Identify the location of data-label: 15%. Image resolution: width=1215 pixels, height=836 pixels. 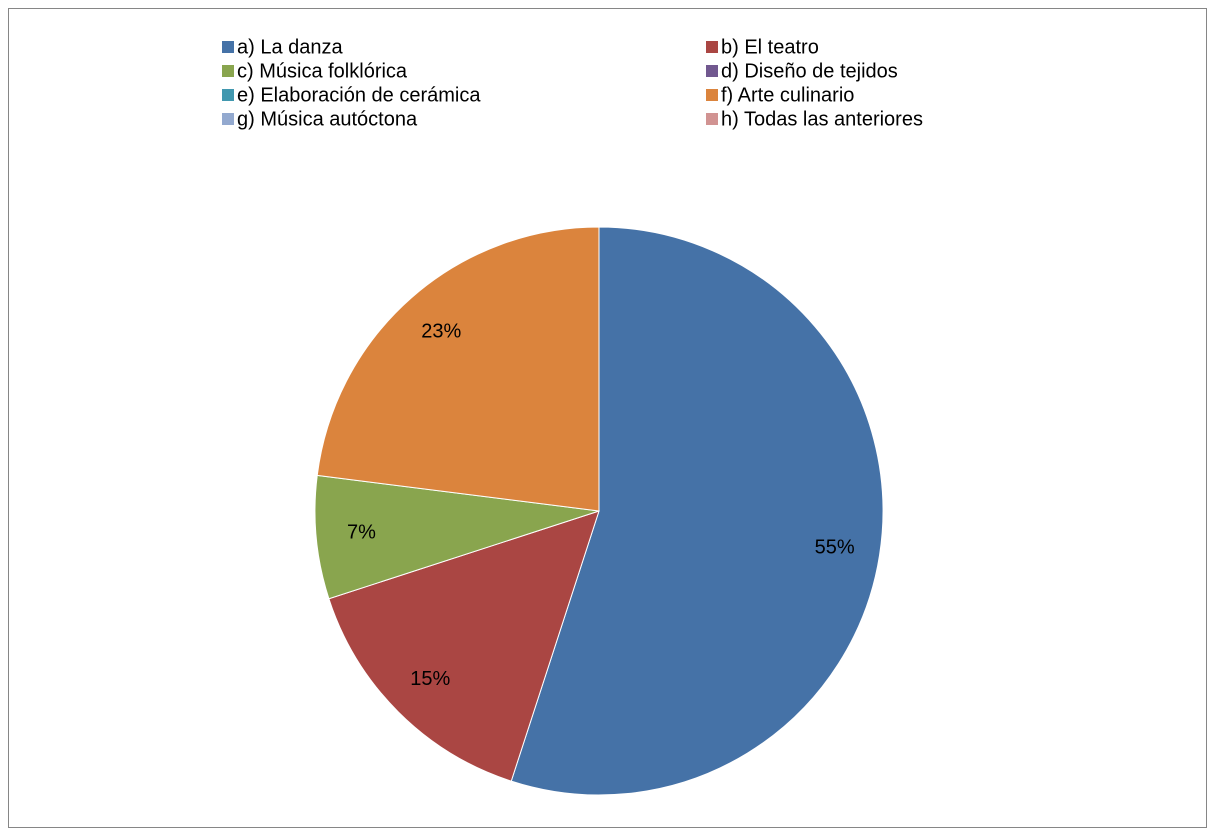
(430, 679).